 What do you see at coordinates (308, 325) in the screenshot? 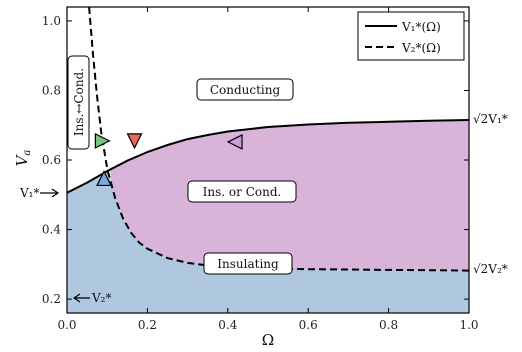
I see `x-tick-label: 0.6` at bounding box center [308, 325].